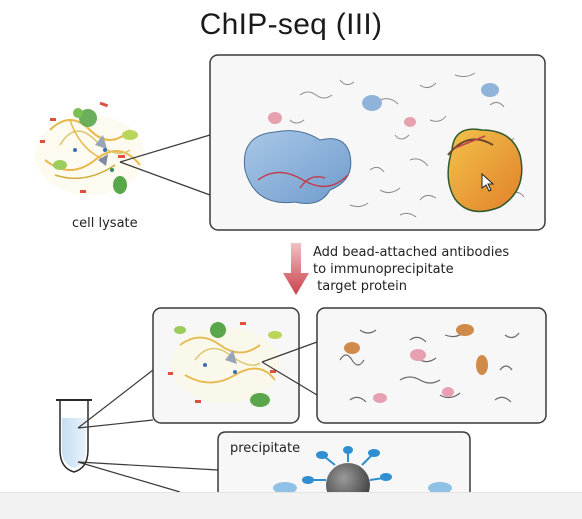 The width and height of the screenshot is (582, 519). What do you see at coordinates (105, 223) in the screenshot?
I see `cell-lysate-label: cell lysate` at bounding box center [105, 223].